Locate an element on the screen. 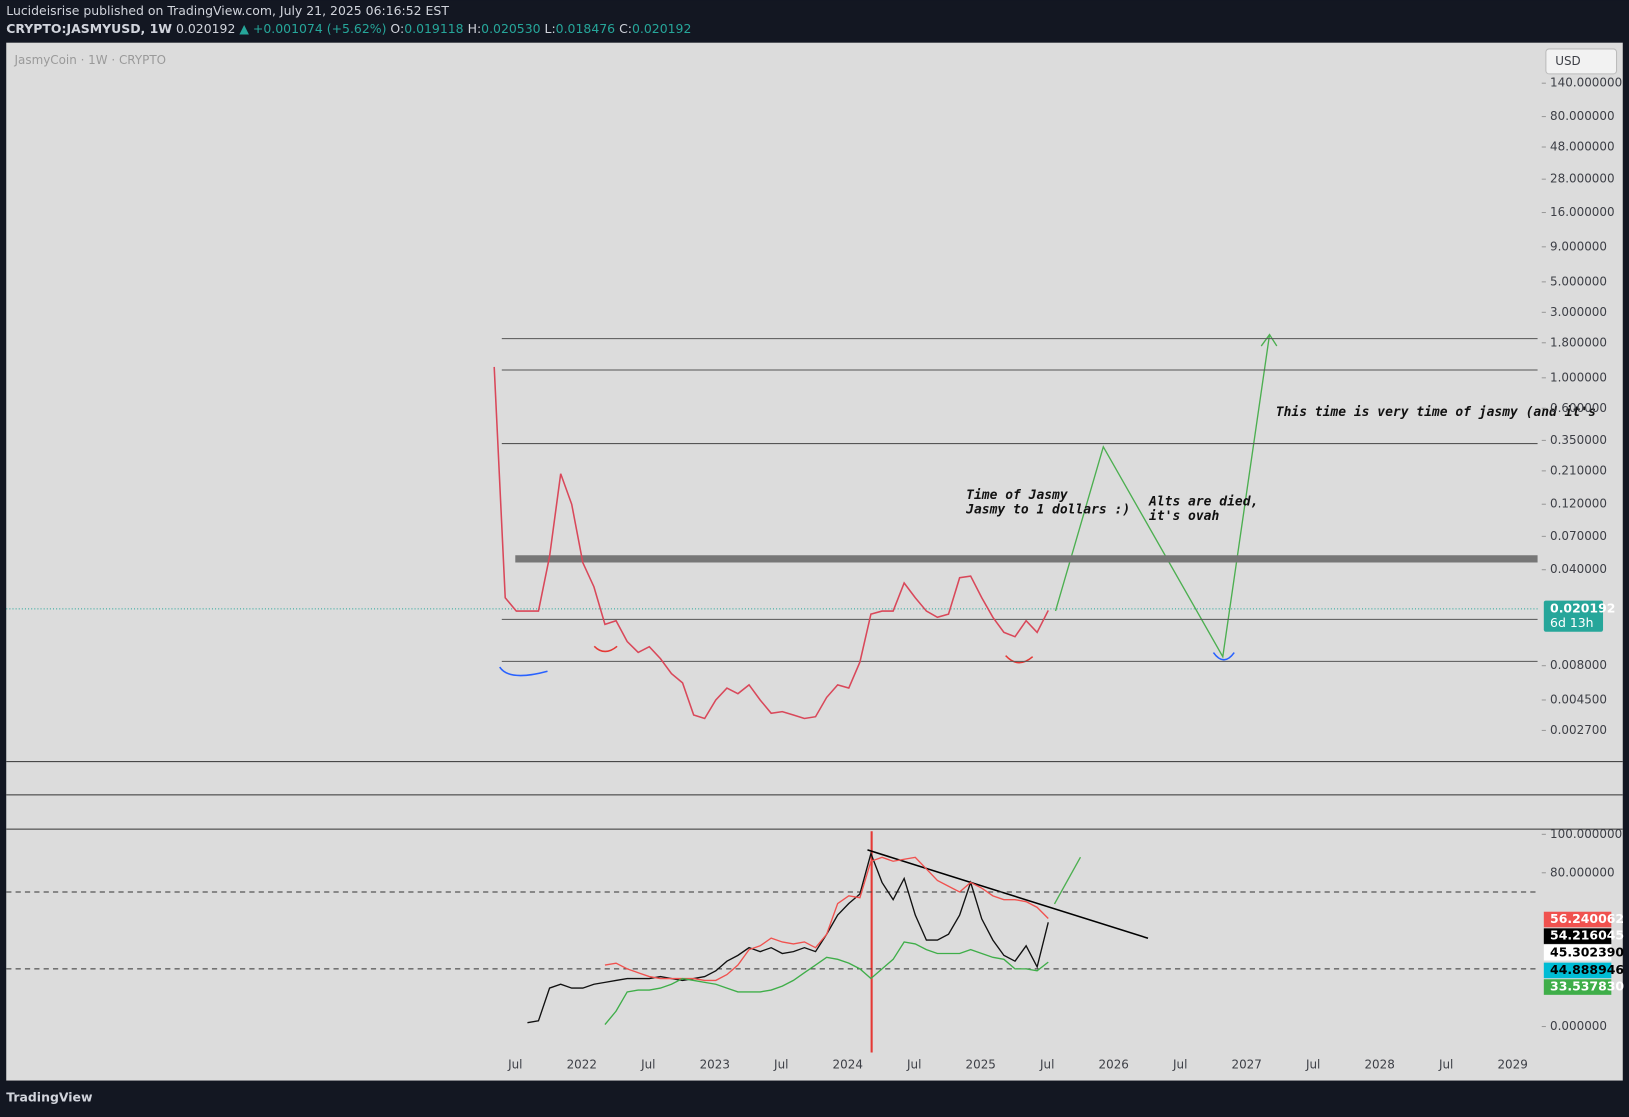 This screenshot has width=1629, height=1117. h: 0.020530 is located at coordinates (510, 28).